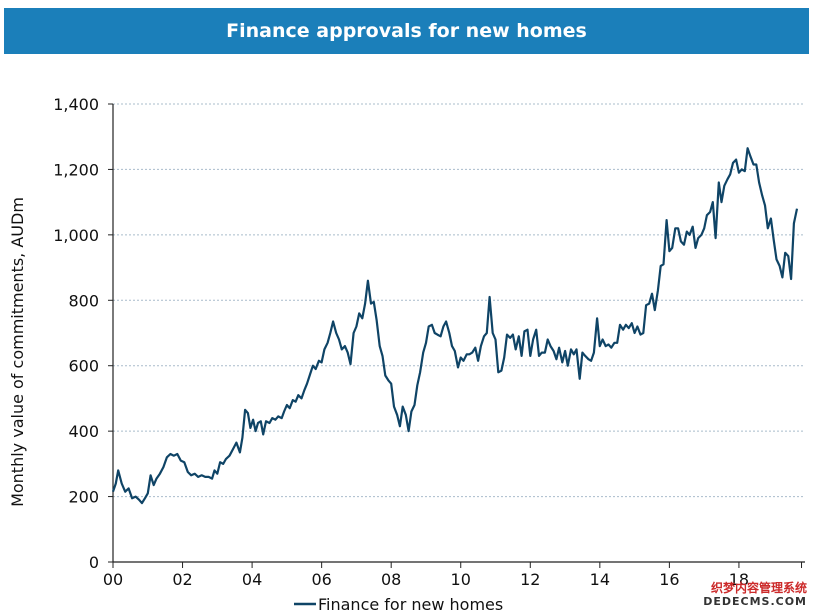 This screenshot has height=615, width=815. I want to click on watermark-line2: DEDECMS.COM, so click(755, 601).